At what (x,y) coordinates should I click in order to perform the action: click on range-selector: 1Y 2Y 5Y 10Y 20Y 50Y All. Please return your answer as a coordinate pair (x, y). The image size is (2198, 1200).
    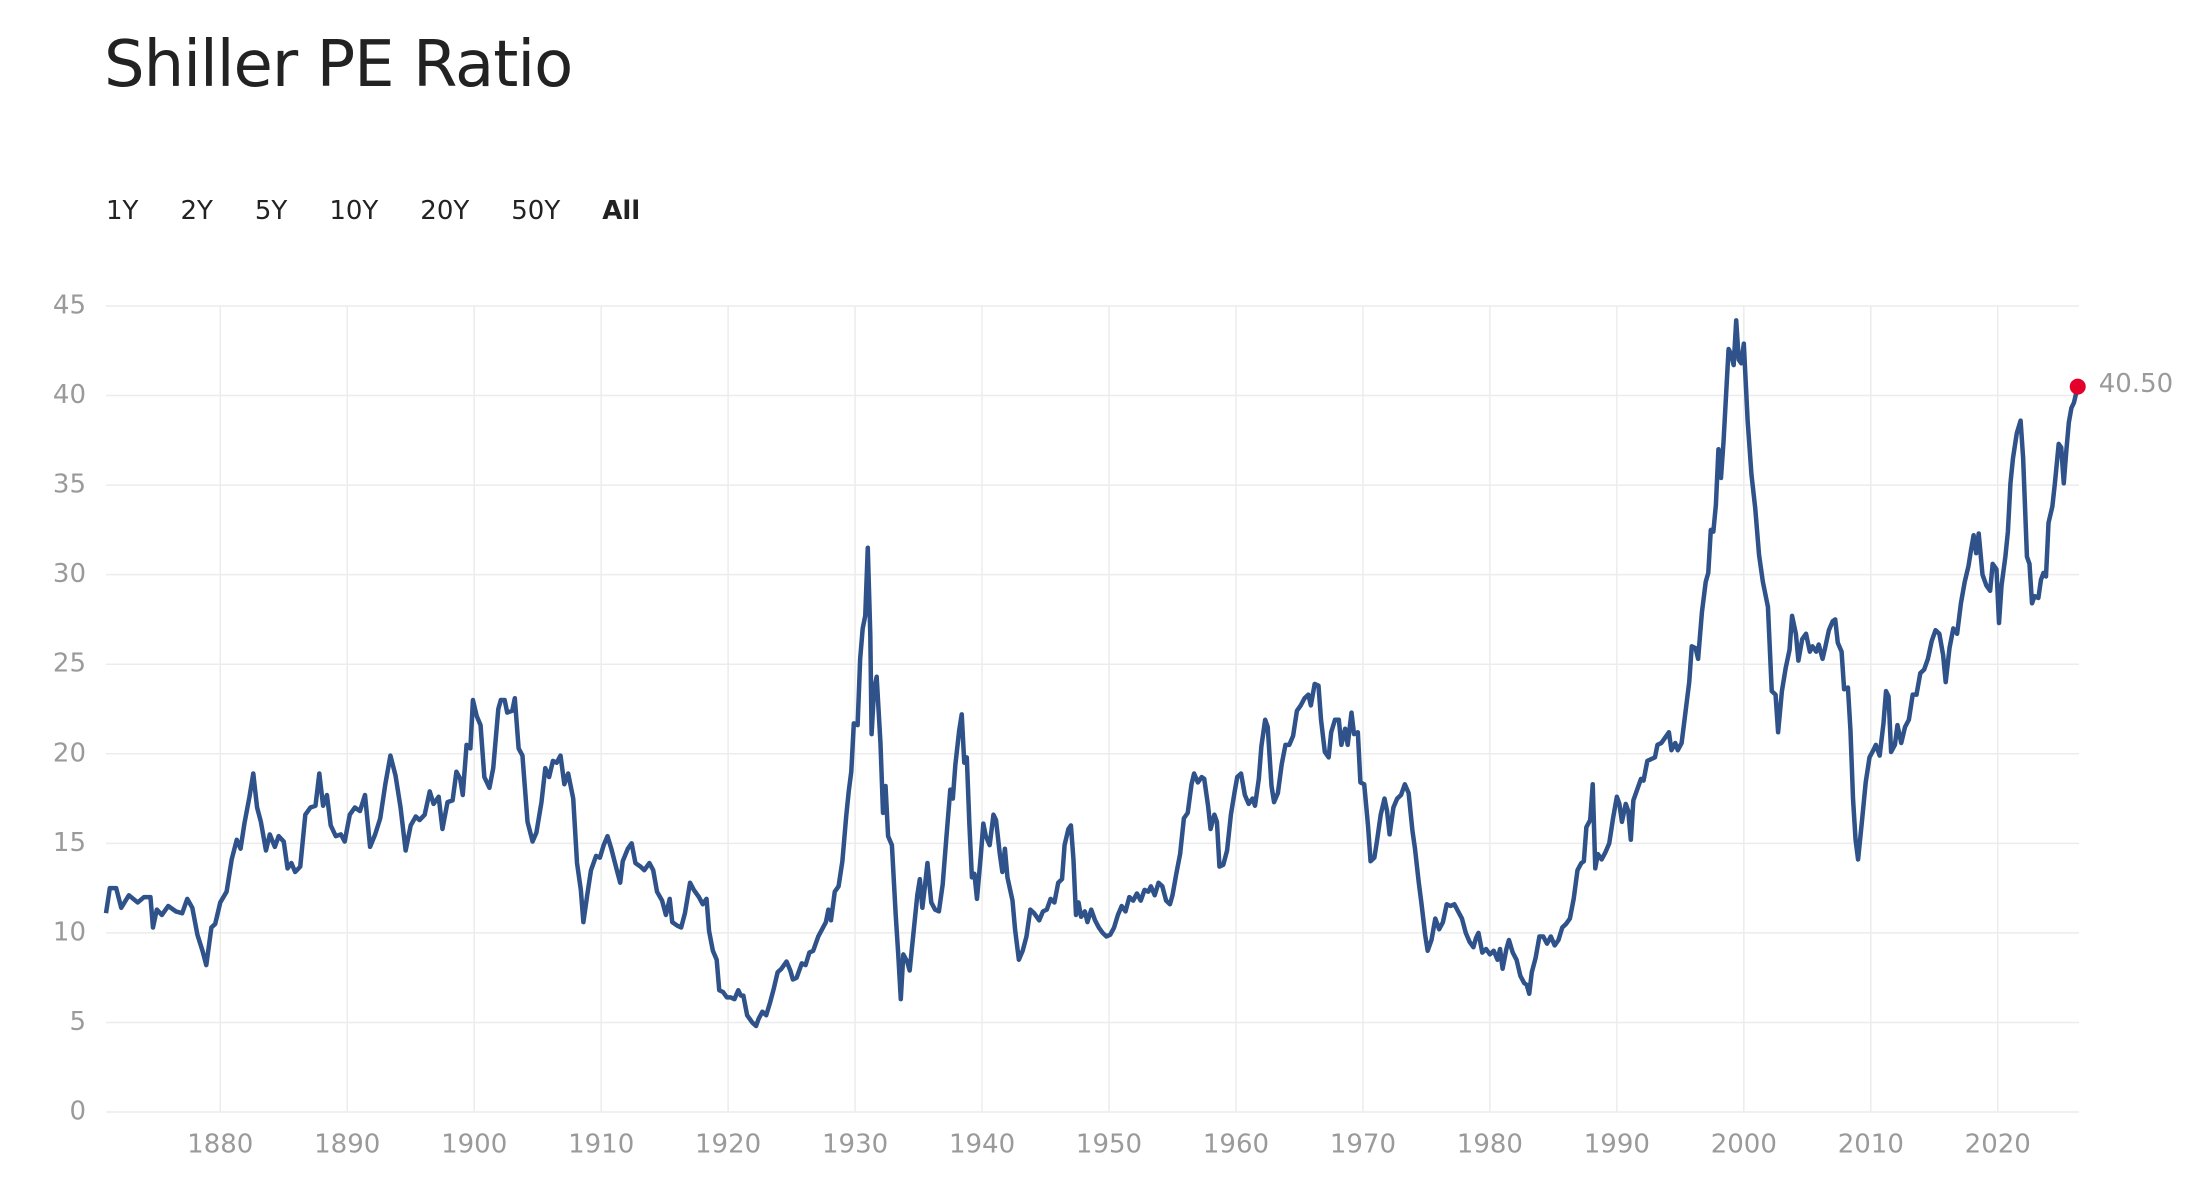
    Looking at the image, I should click on (394, 211).